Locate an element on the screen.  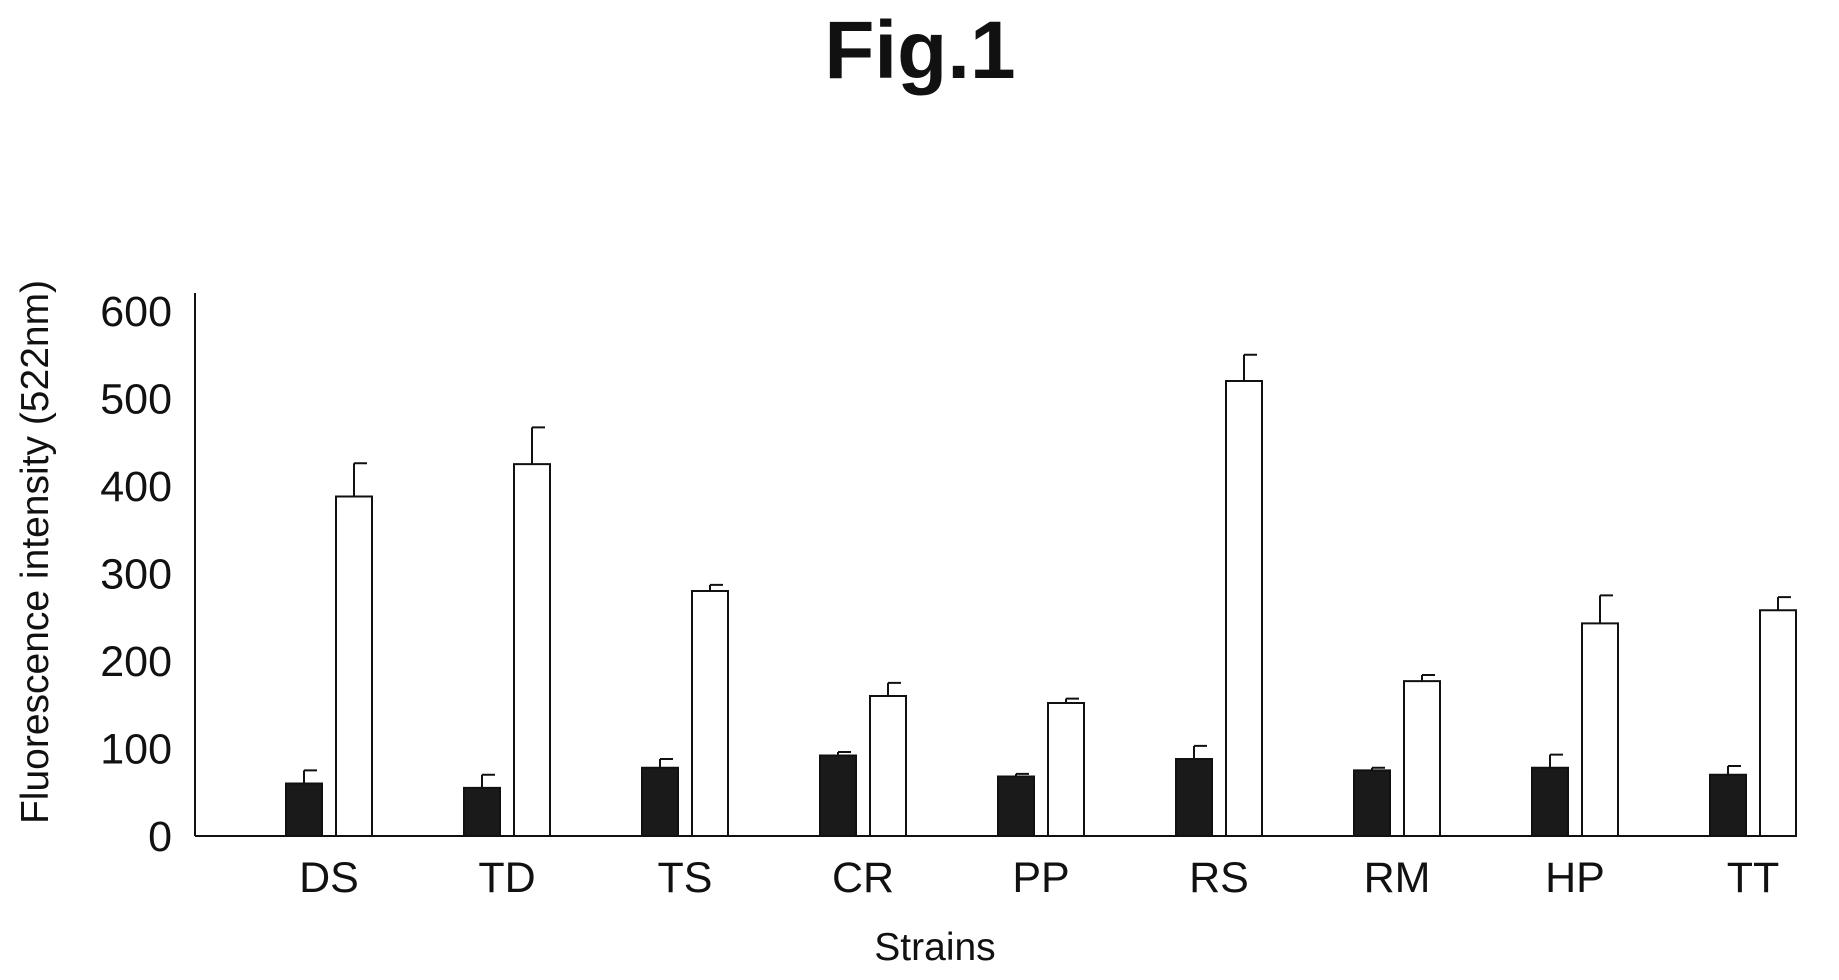
y-tick-label: 600 is located at coordinates (136, 312).